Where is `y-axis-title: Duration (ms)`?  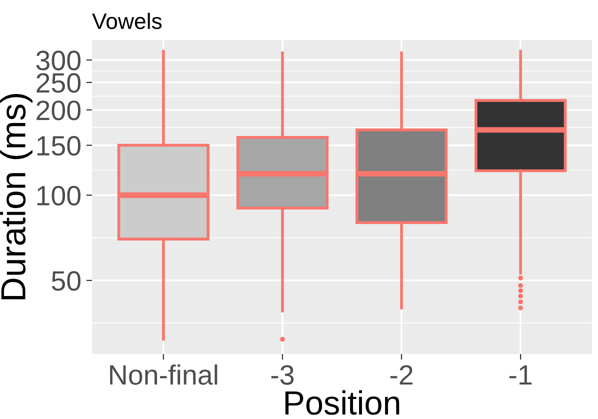 y-axis-title: Duration (ms) is located at coordinates (16, 197).